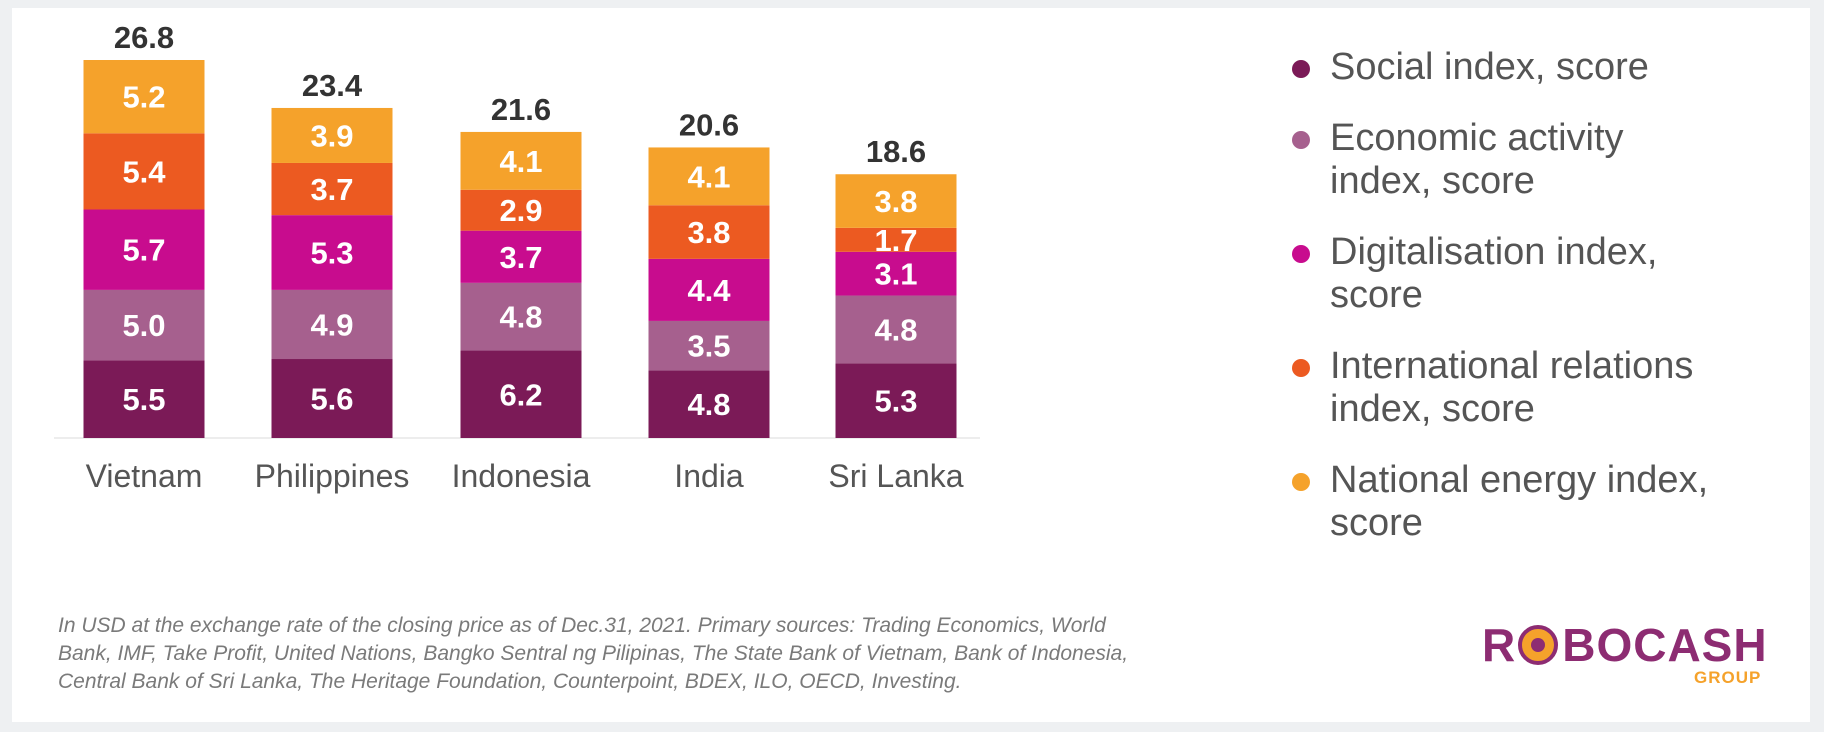 This screenshot has width=1824, height=732. I want to click on legend-dot-digitalisation, so click(1301, 254).